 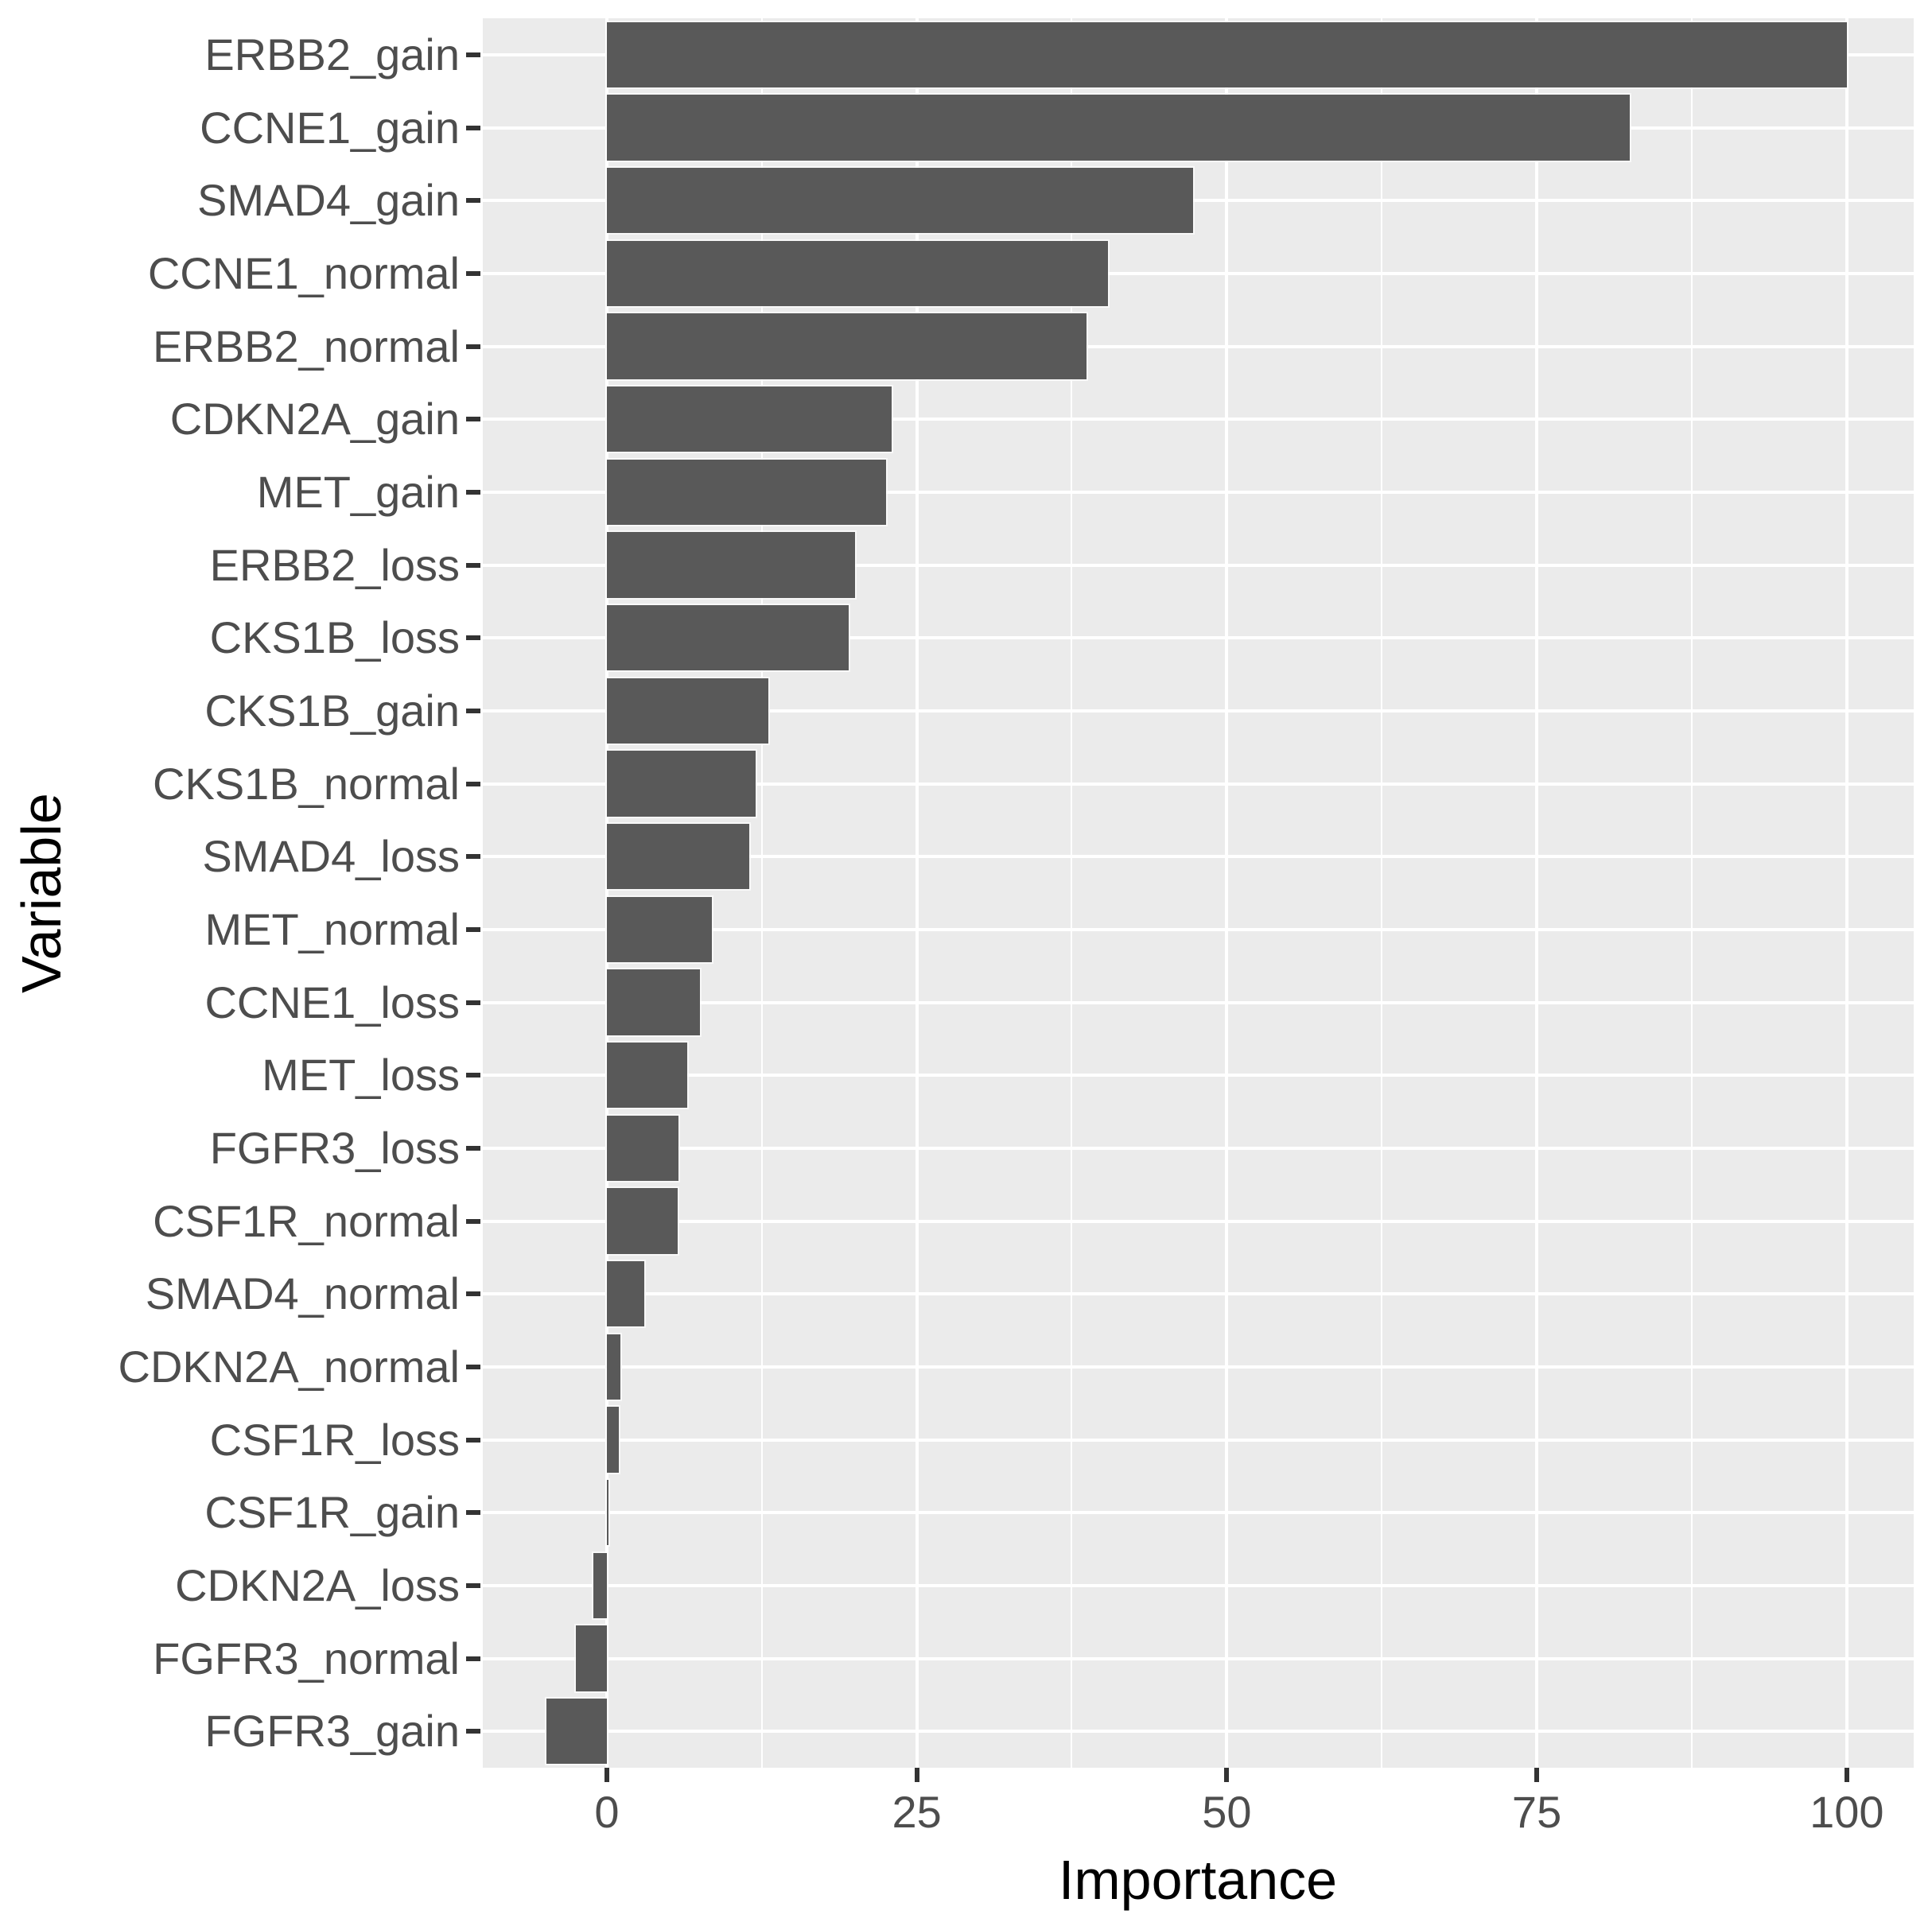 What do you see at coordinates (917, 1812) in the screenshot?
I see `x-tick-label: 25` at bounding box center [917, 1812].